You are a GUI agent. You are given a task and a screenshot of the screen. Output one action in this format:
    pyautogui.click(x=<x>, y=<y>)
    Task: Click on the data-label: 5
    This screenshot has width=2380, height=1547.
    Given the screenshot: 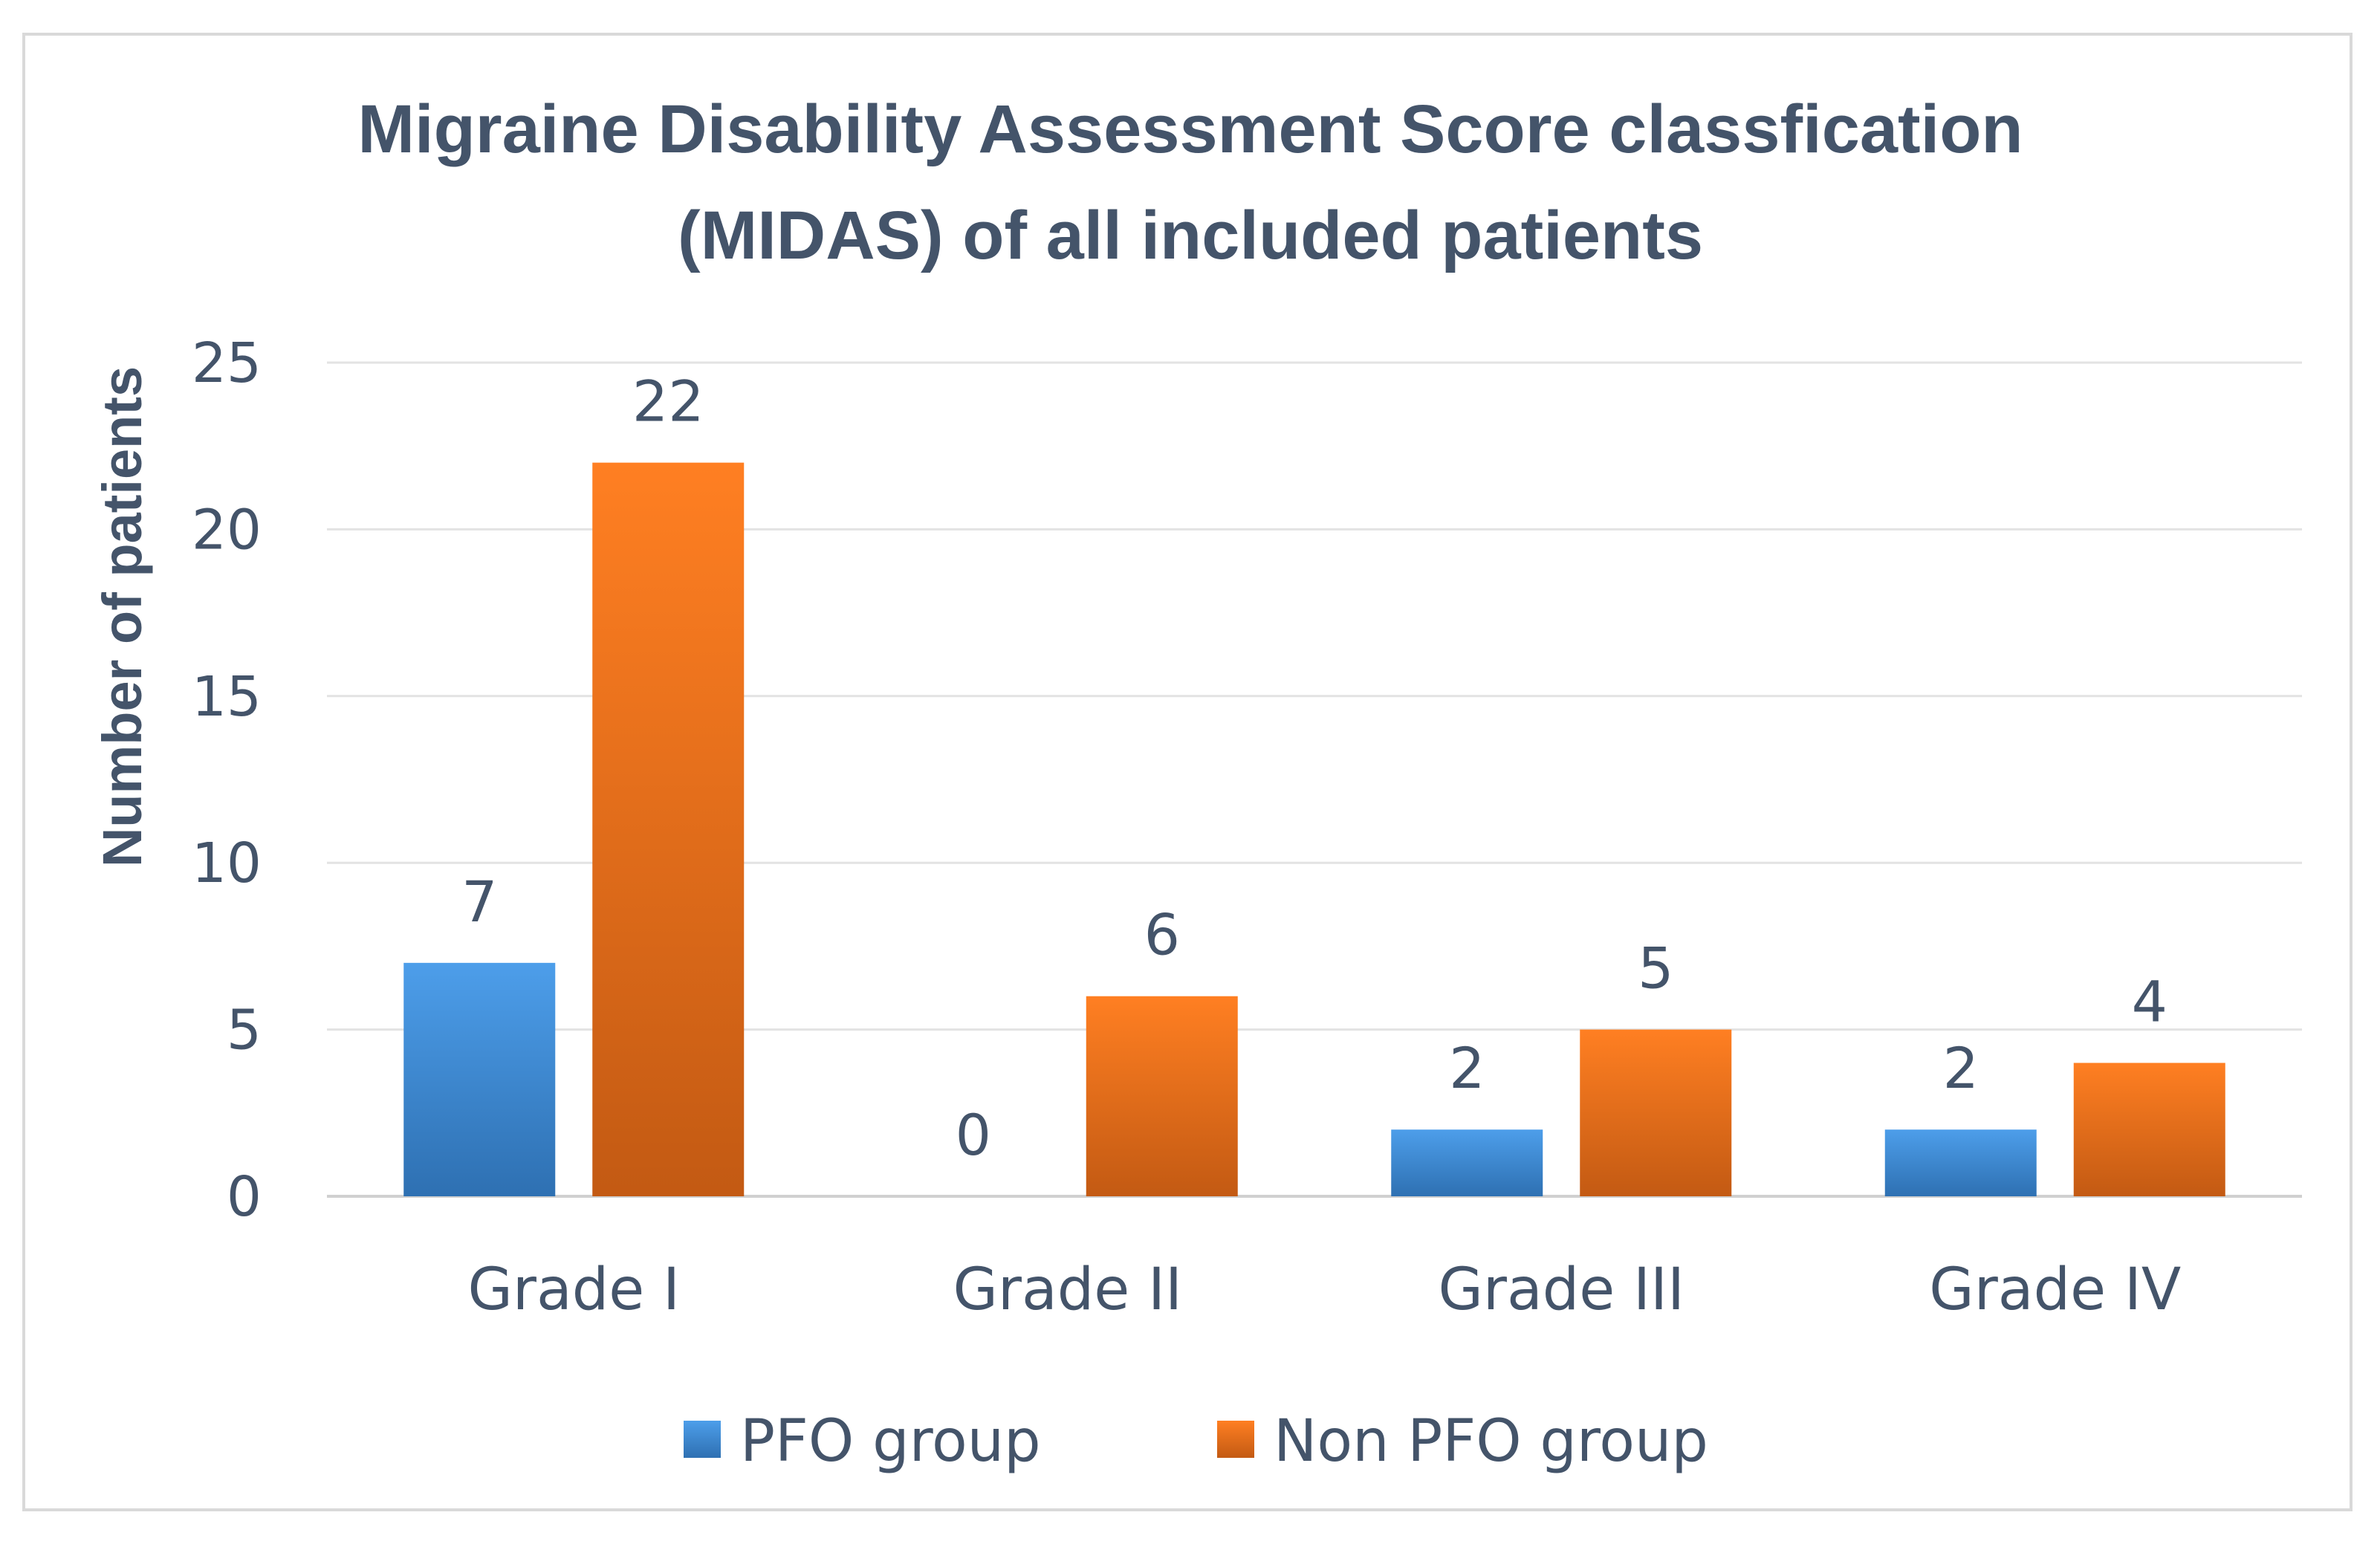 What is the action you would take?
    pyautogui.click(x=1656, y=969)
    